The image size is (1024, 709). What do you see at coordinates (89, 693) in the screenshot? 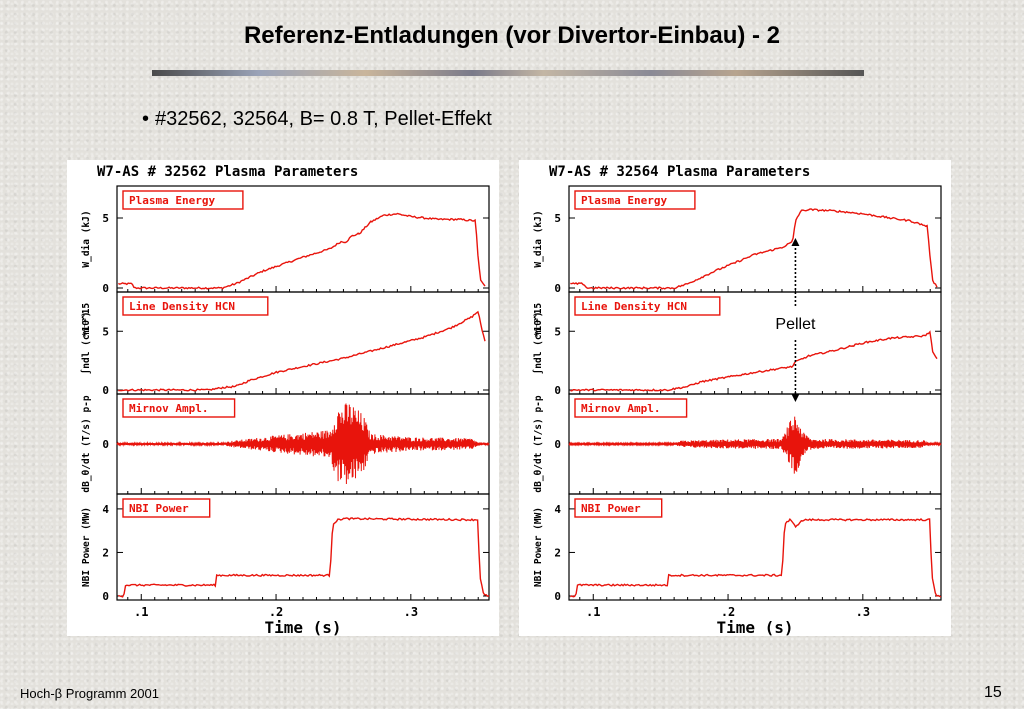
I see `footer-program-label: Hoch-β Programm 2001` at bounding box center [89, 693].